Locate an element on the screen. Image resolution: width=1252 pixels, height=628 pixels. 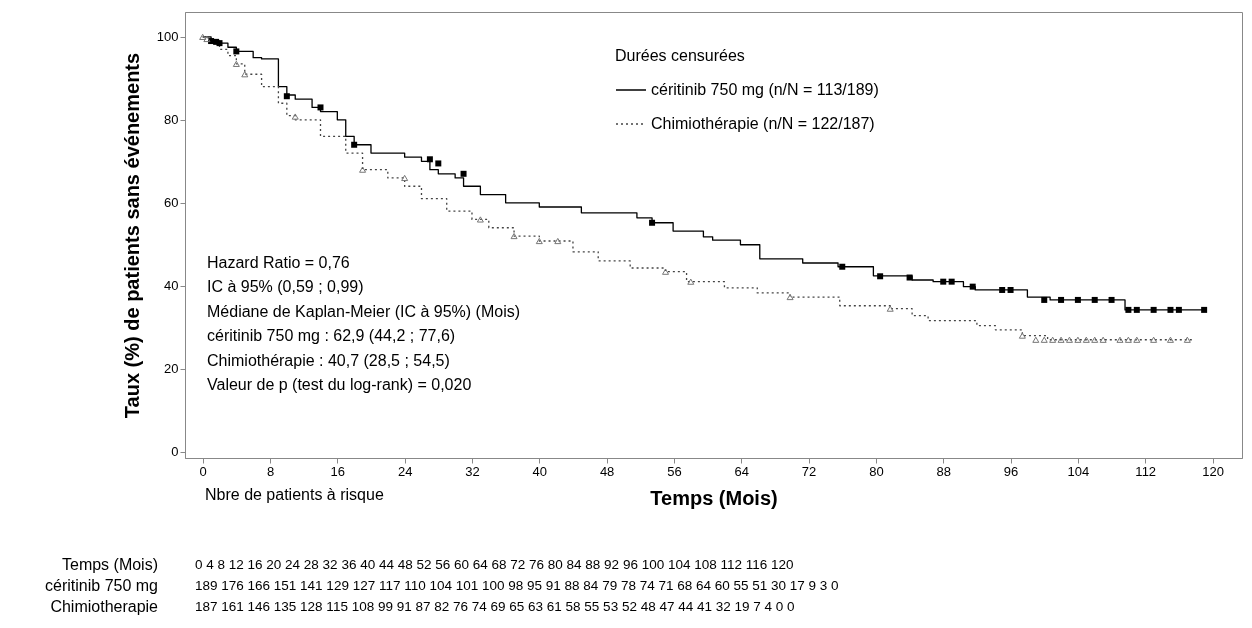
x-tick-label: 80 is located at coordinates (876, 471).